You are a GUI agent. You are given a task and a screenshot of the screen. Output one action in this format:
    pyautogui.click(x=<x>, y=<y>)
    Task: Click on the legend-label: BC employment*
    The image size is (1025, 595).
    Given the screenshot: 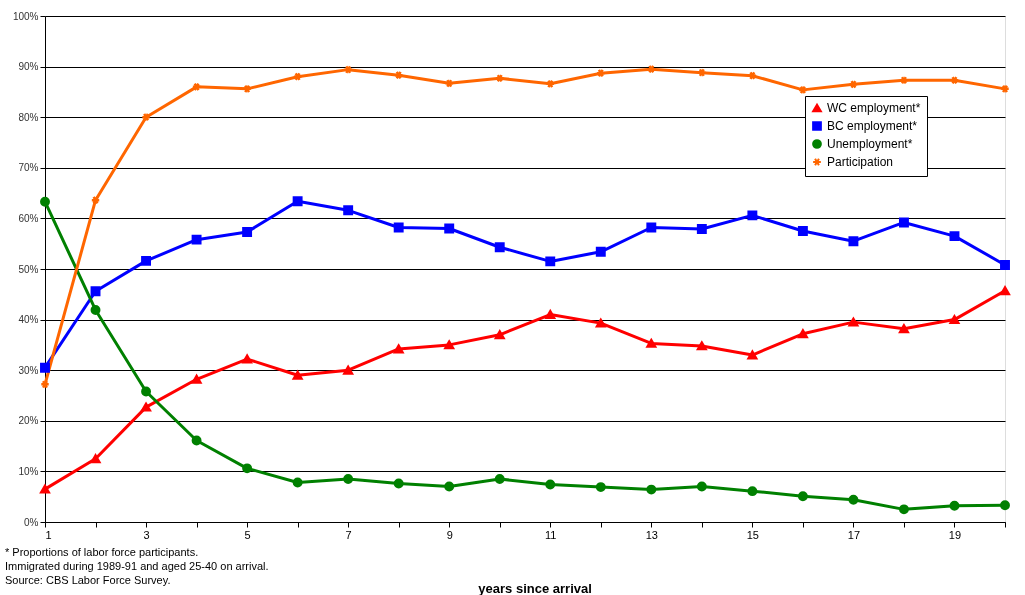 What is the action you would take?
    pyautogui.click(x=872, y=126)
    